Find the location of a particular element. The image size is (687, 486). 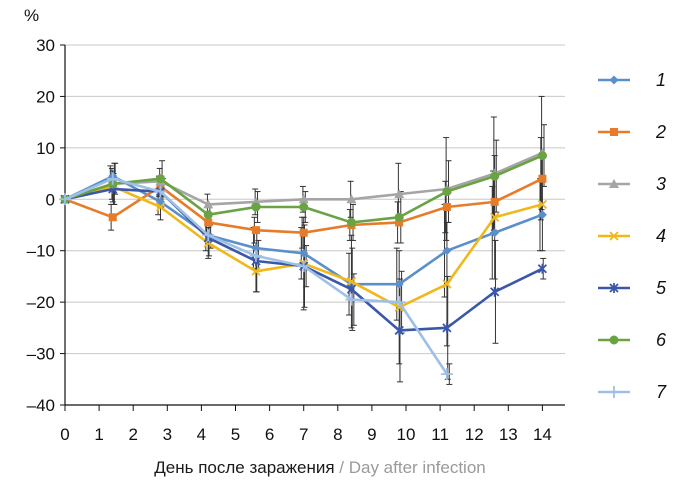

point-s2-p9 is located at coordinates (494, 201).